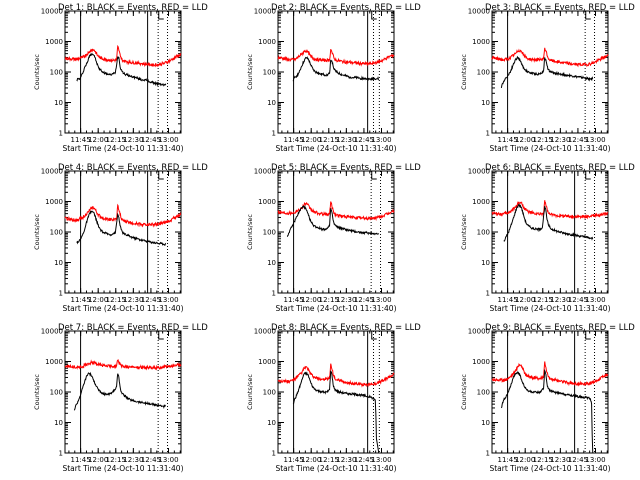  Describe the element at coordinates (560, 168) in the screenshot. I see `panel-title: Det 6: BLACK = Events, RED = LLD` at that location.